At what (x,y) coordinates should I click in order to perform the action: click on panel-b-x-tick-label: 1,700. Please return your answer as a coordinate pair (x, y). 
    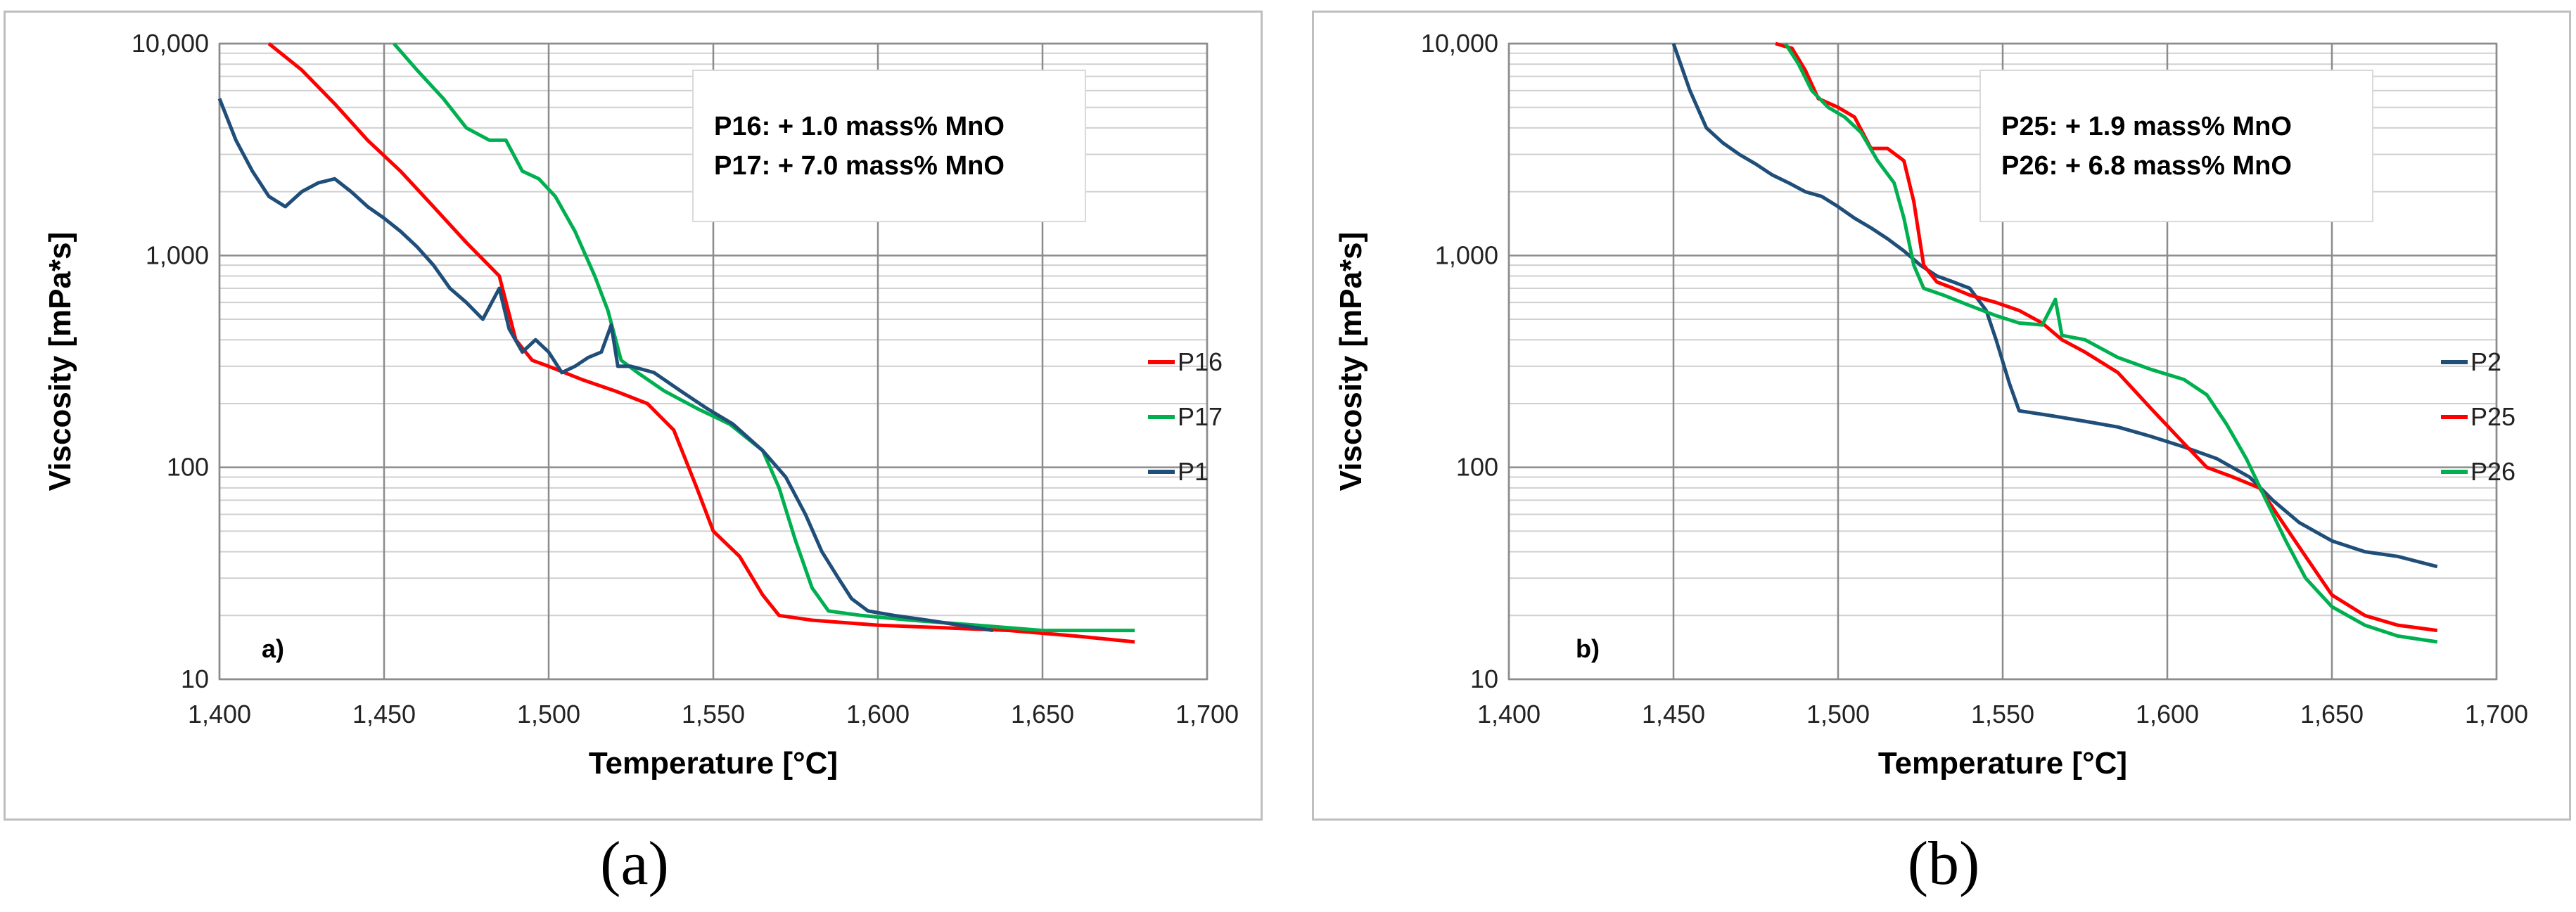
    Looking at the image, I should click on (2496, 714).